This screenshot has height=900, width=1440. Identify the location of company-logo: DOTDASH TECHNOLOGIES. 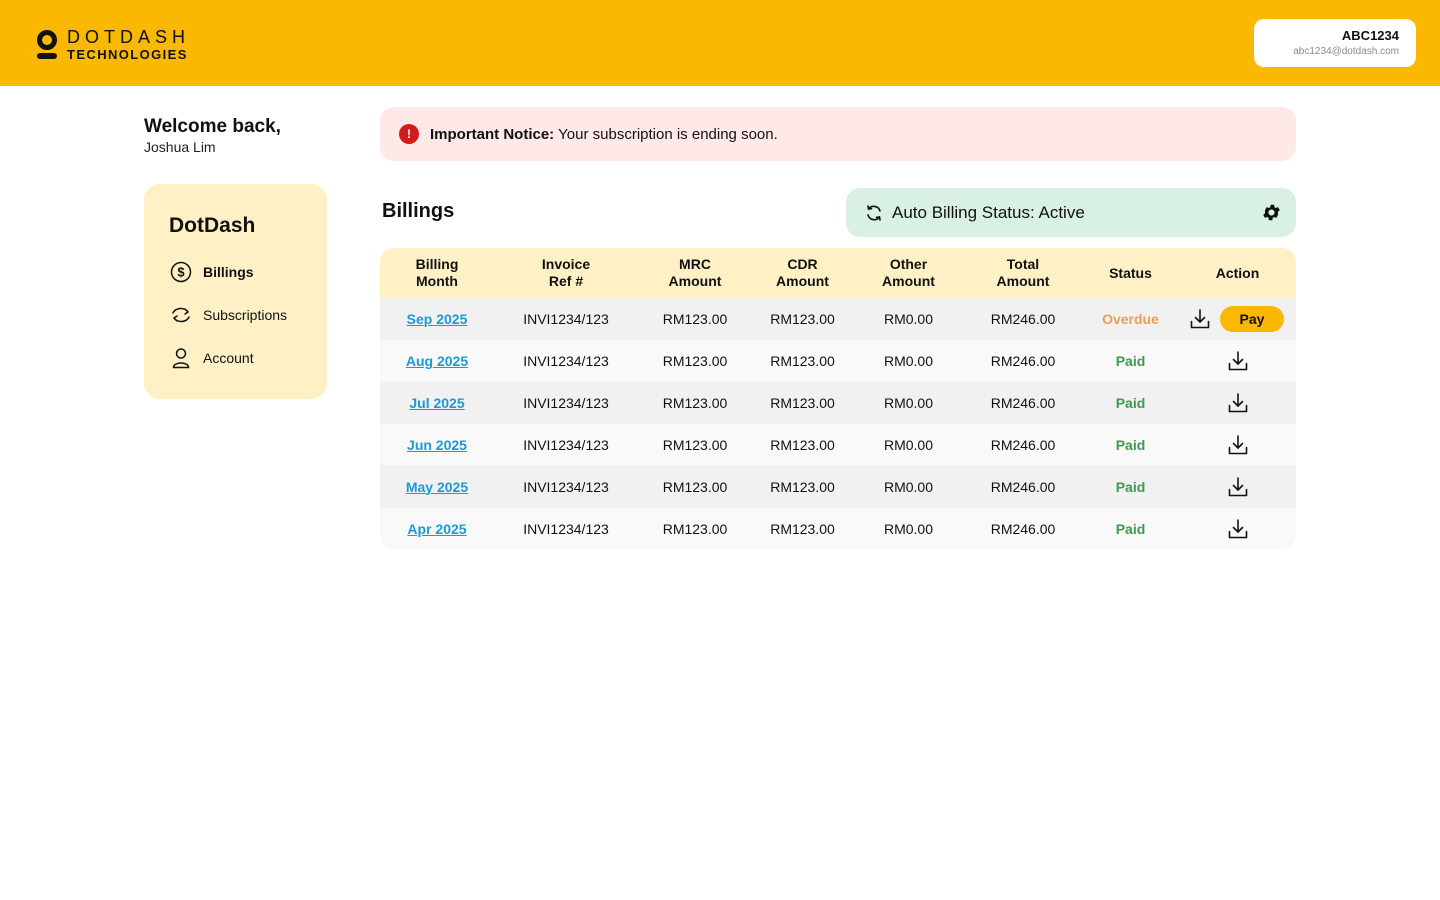
(113, 44).